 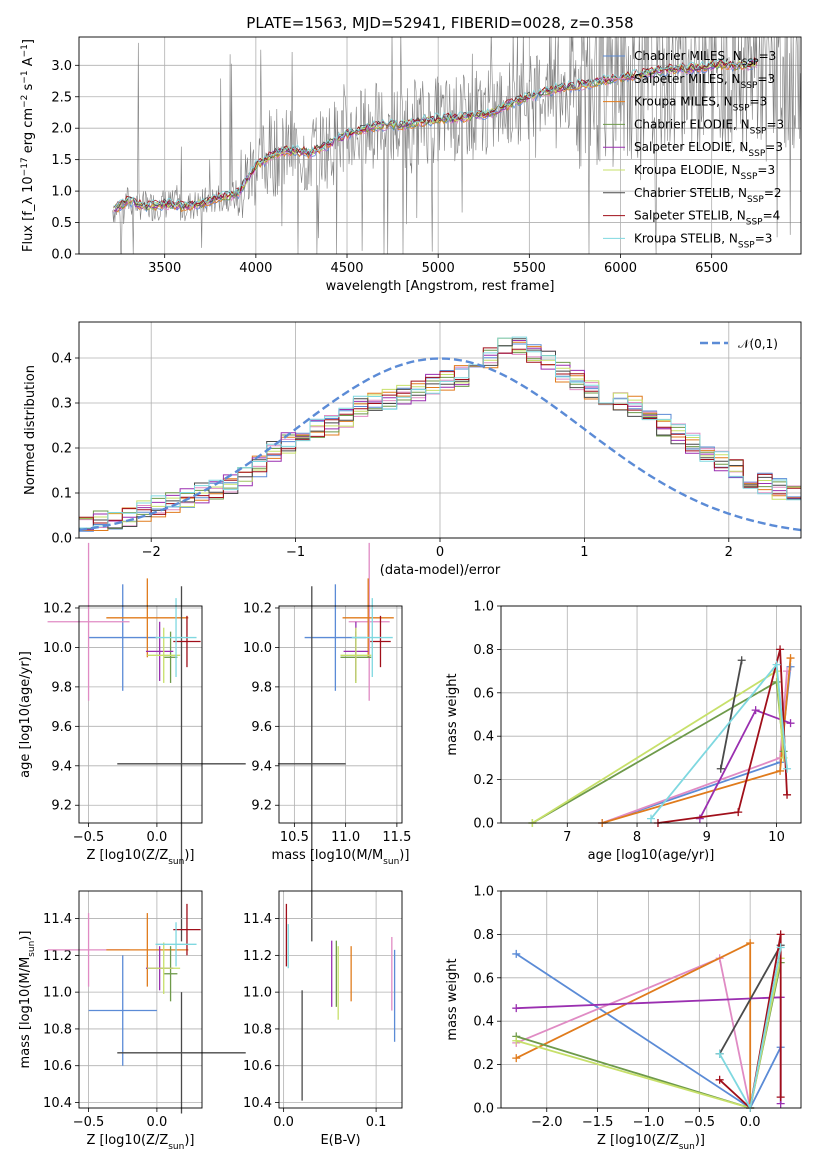 I want to click on y-tick-label: 0.8, so click(x=483, y=650).